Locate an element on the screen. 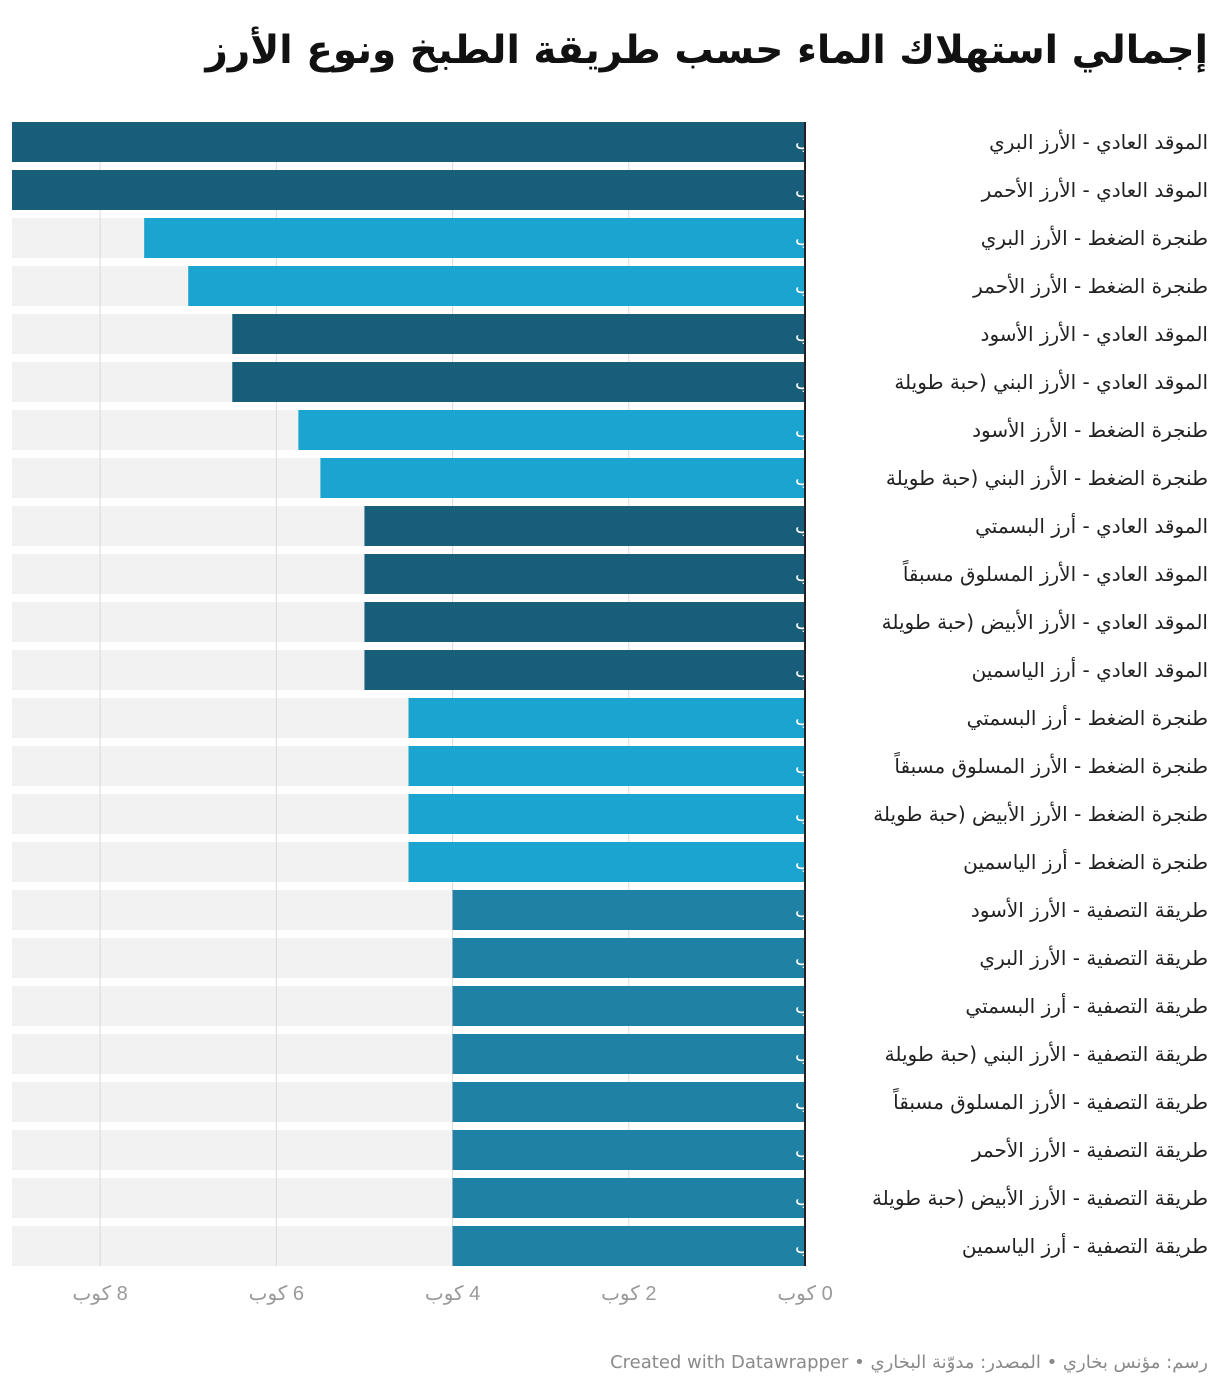 This screenshot has width=1220, height=1398. category-label: طنجرة الضغط - أرز البسمتي is located at coordinates (1087, 718).